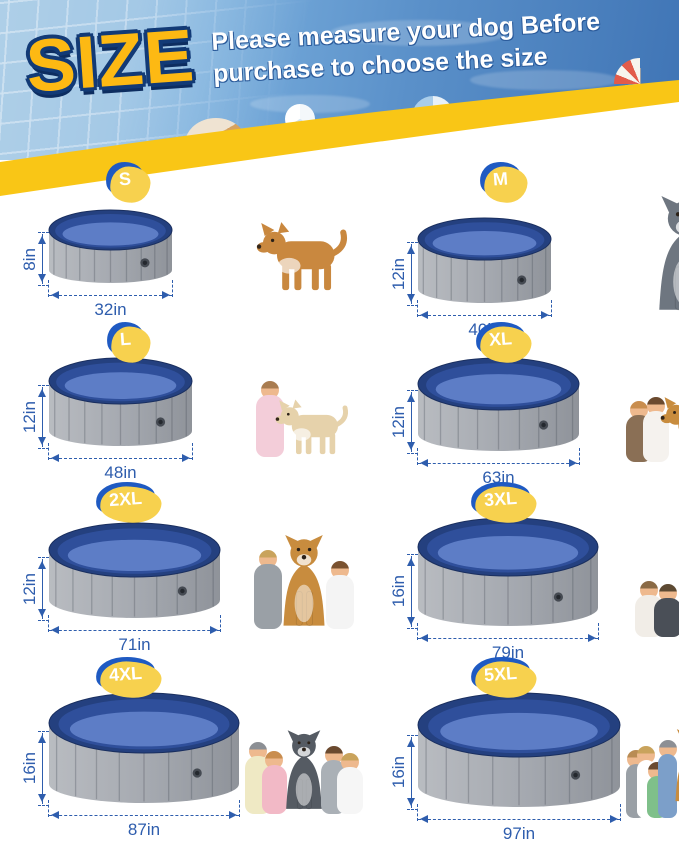  I want to click on size-badge-label: 5XL, so click(500, 674).